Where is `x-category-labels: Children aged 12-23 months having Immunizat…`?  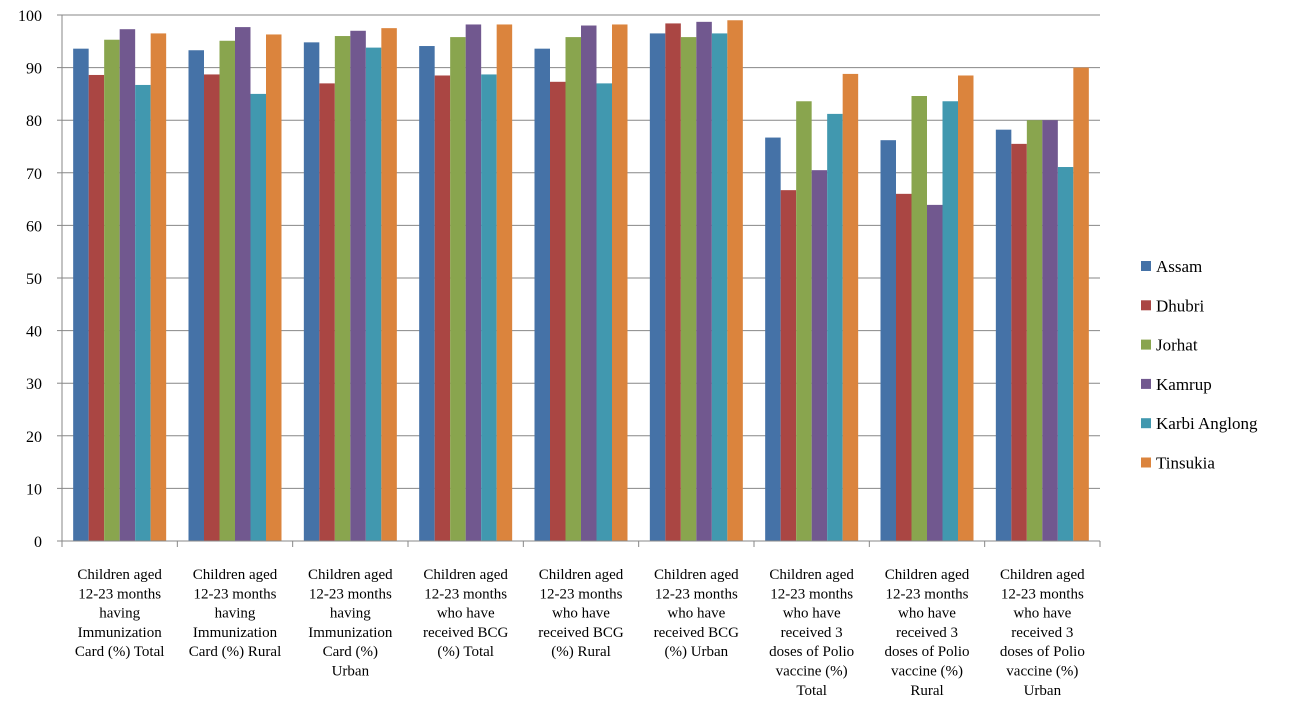 x-category-labels: Children aged 12-23 months having Immunizat… is located at coordinates (580, 633).